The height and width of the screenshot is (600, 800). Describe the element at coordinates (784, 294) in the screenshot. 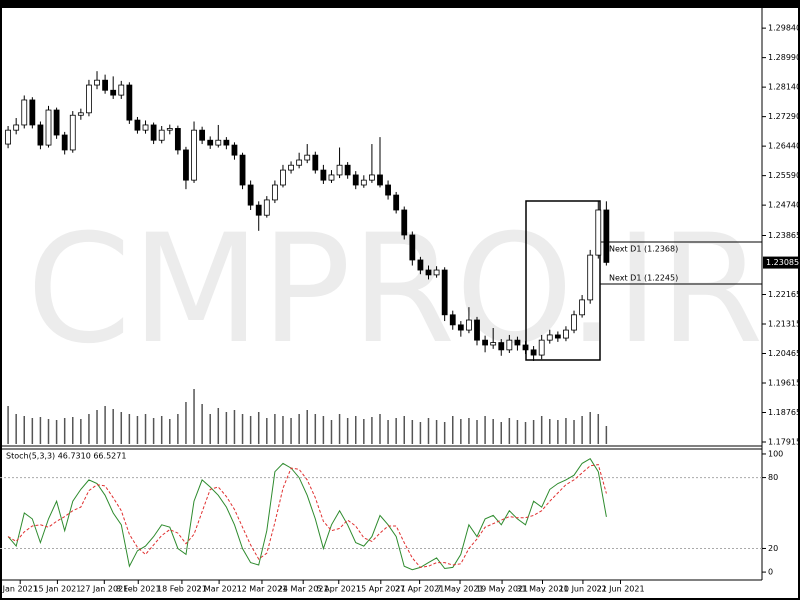

I see `y-tick-label: 1.22165` at that location.